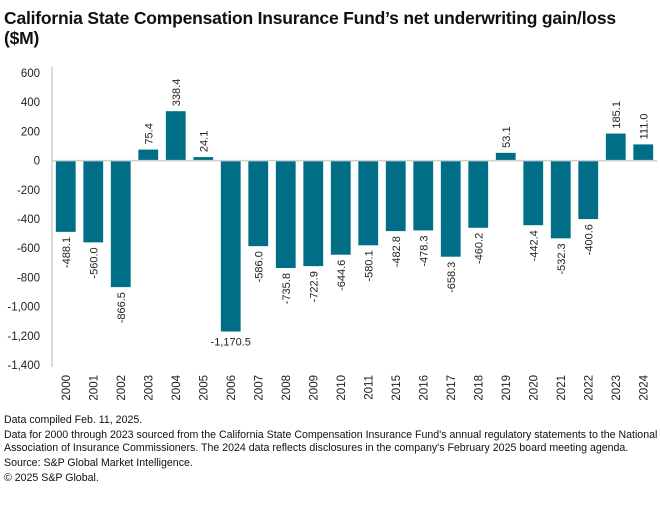  I want to click on y-tick-label: -800, so click(28, 278).